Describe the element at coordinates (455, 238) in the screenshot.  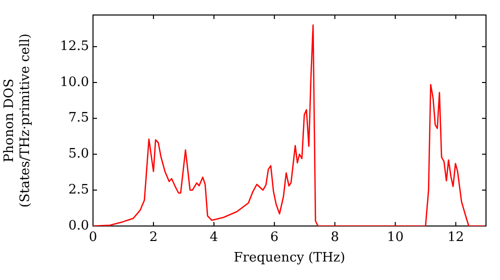
I see `x-tick-label: 12` at that location.